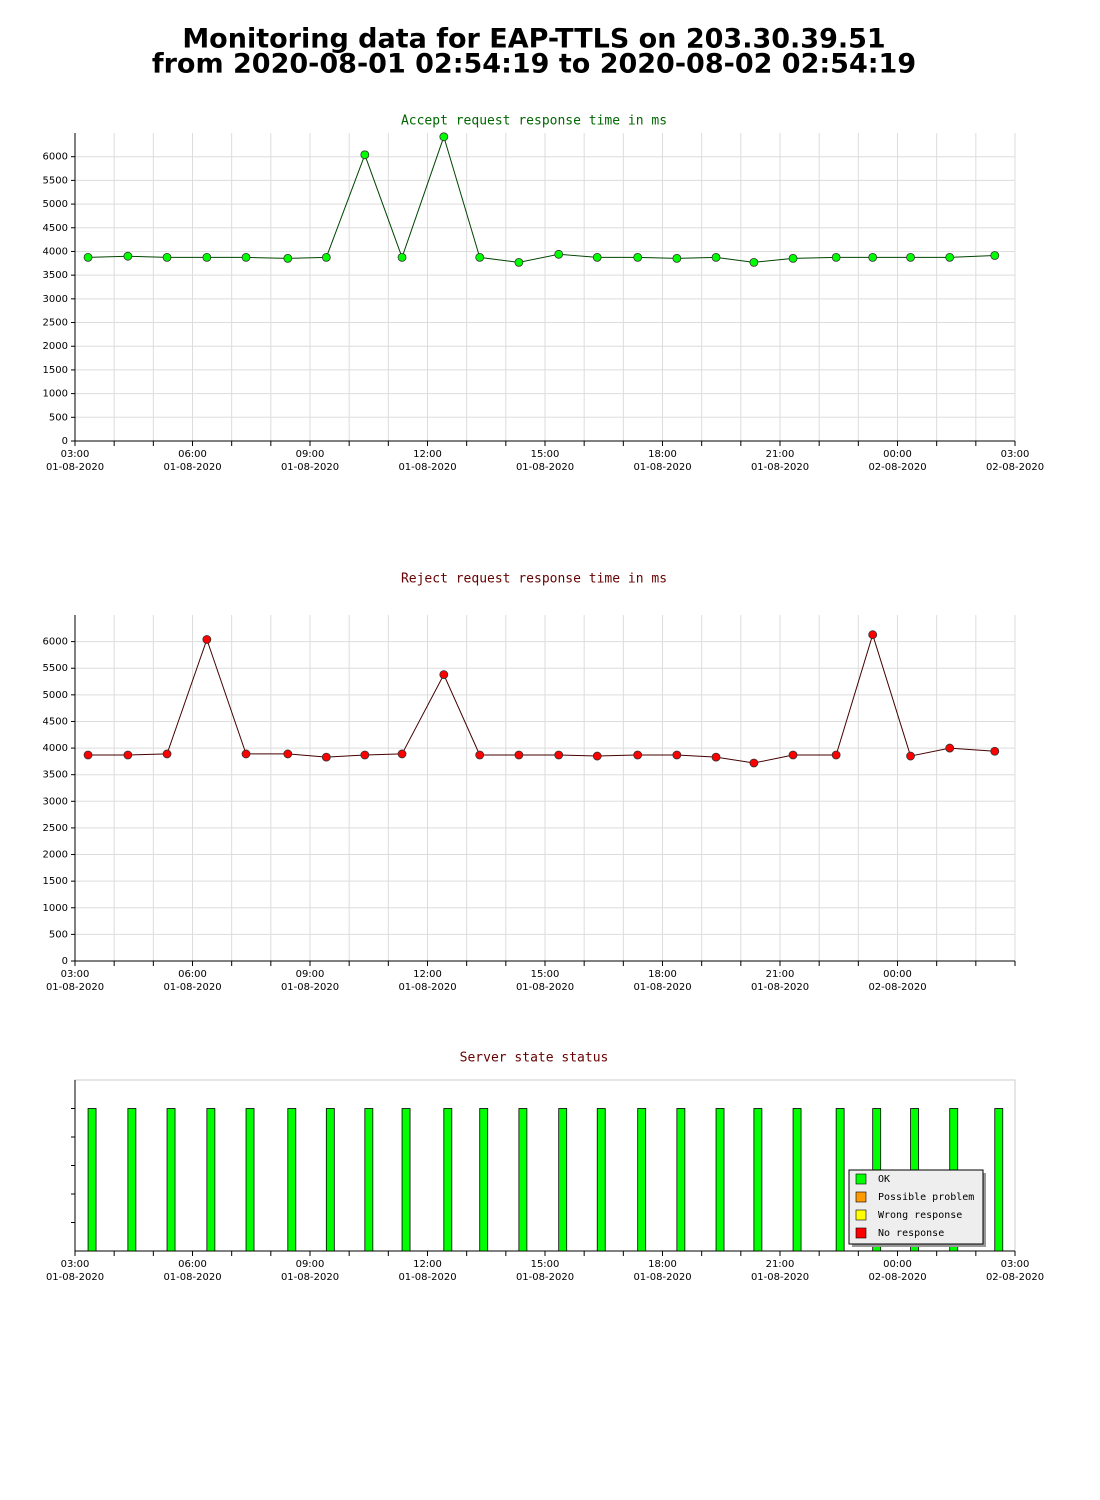 The width and height of the screenshot is (1100, 1500). I want to click on x-tick-label: 15:00, so click(545, 974).